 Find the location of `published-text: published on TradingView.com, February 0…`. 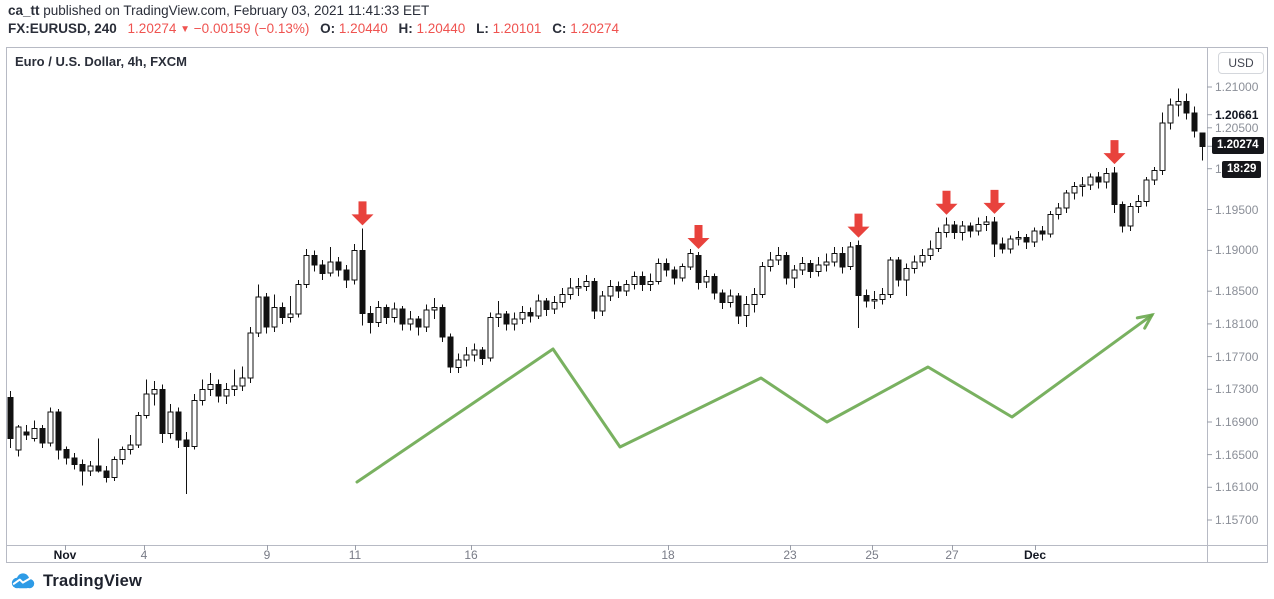

published-text: published on TradingView.com, February 0… is located at coordinates (236, 10).